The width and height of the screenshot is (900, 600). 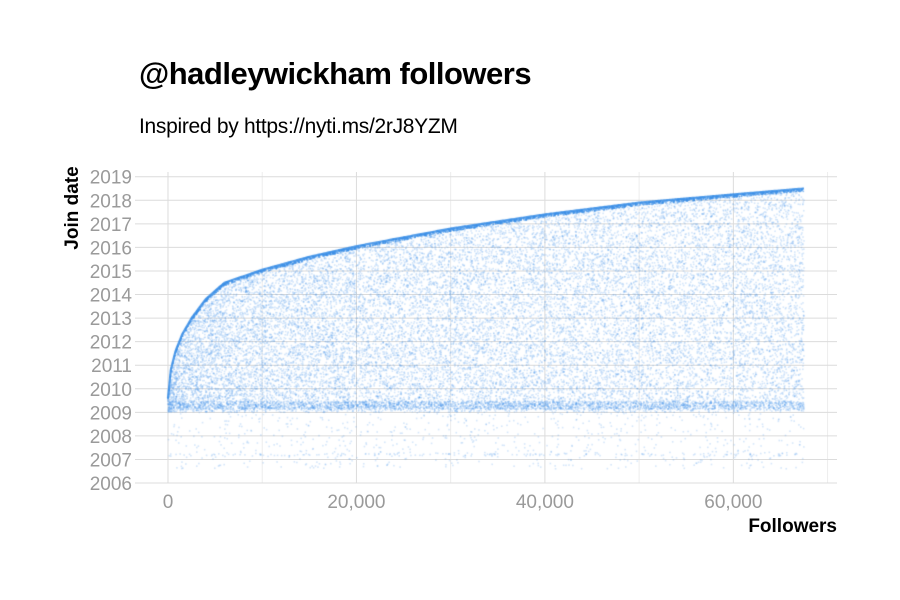 What do you see at coordinates (111, 178) in the screenshot?
I see `y-tick-label: 2019` at bounding box center [111, 178].